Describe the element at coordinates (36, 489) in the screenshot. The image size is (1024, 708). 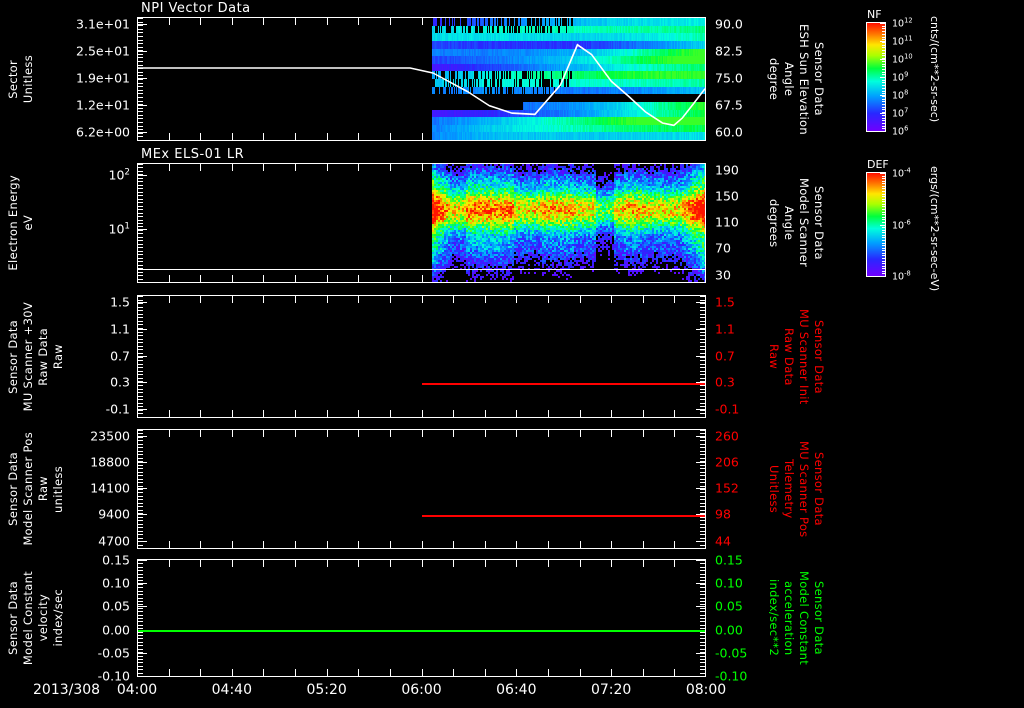
I see `panel-scannerpos-left-axis-label: Sensor Data Model Scanner Pos Raw unitless` at that location.